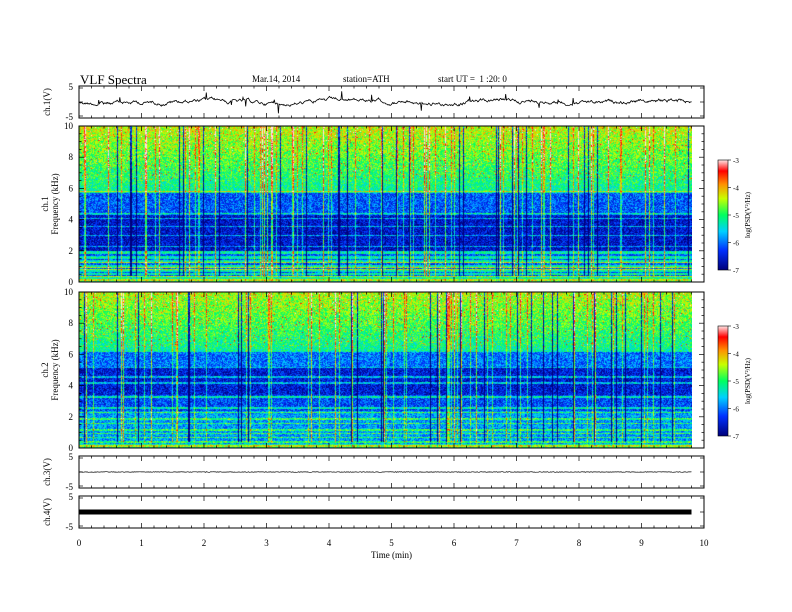 The height and width of the screenshot is (612, 792). I want to click on channel-label-2: ch.2, so click(45, 369).